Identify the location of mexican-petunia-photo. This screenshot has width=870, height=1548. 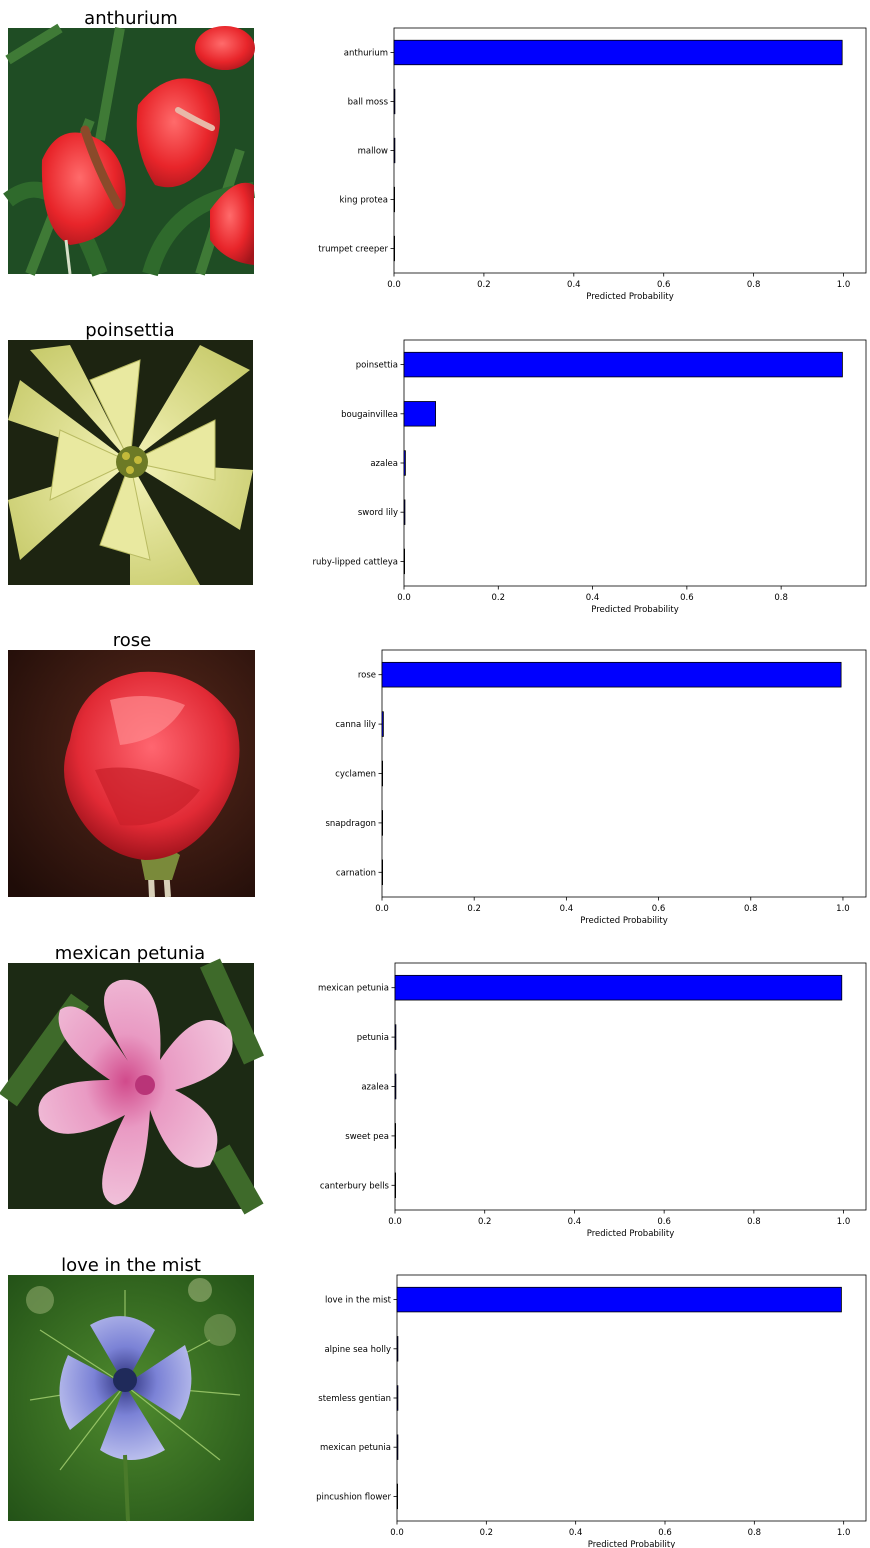
(132, 1086).